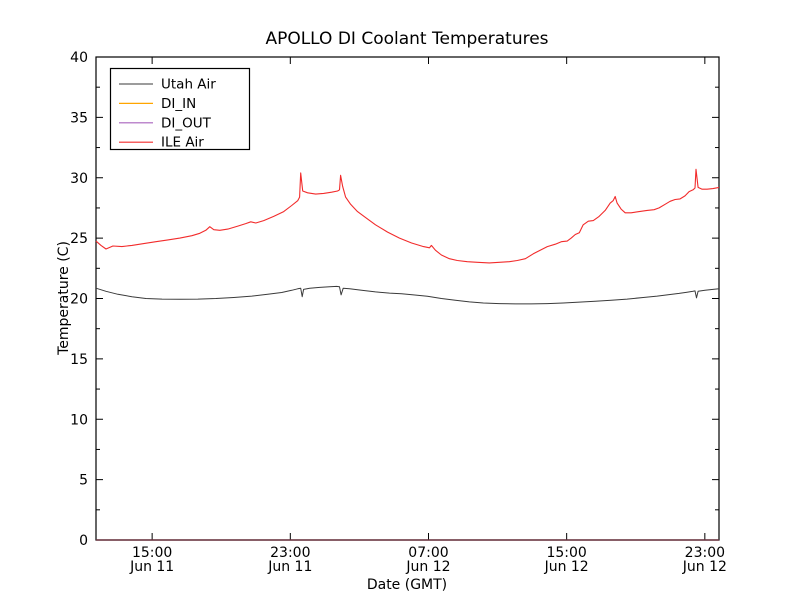 This screenshot has width=800, height=600. Describe the element at coordinates (64, 298) in the screenshot. I see `y-axis-label: Temperature (C)` at that location.